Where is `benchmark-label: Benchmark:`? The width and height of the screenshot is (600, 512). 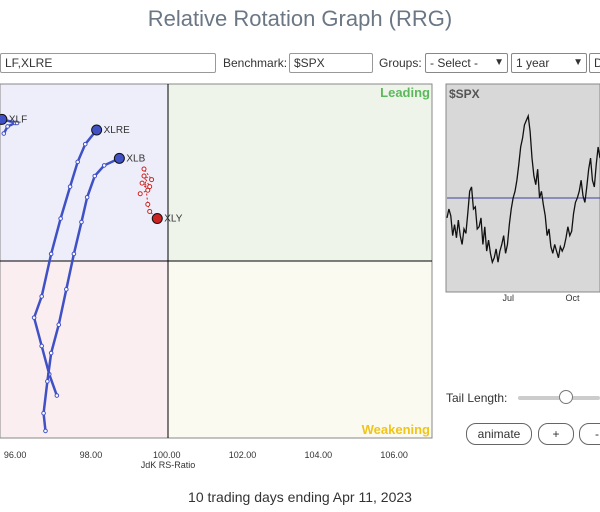
benchmark-label: Benchmark: is located at coordinates (255, 63).